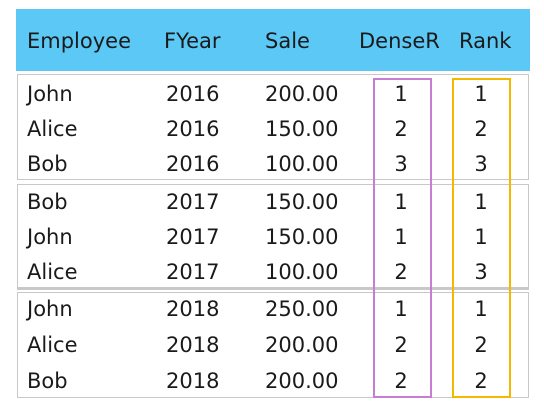  I want to click on dense-rank-cell: 3, so click(401, 164).